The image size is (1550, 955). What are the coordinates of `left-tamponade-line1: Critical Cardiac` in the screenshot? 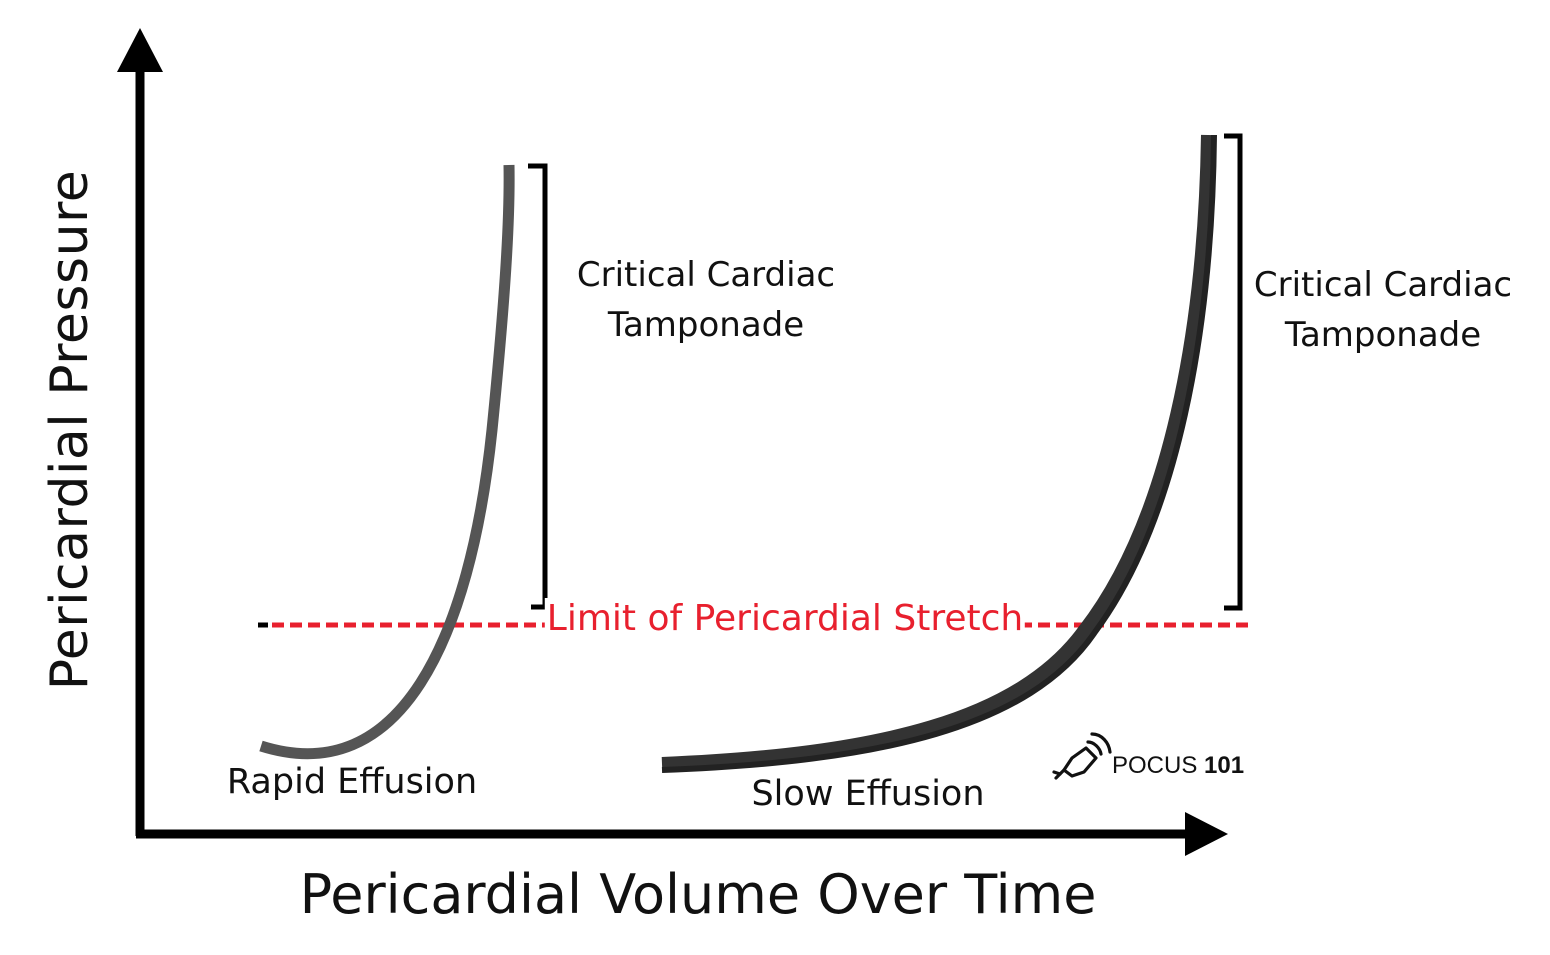 It's located at (706, 275).